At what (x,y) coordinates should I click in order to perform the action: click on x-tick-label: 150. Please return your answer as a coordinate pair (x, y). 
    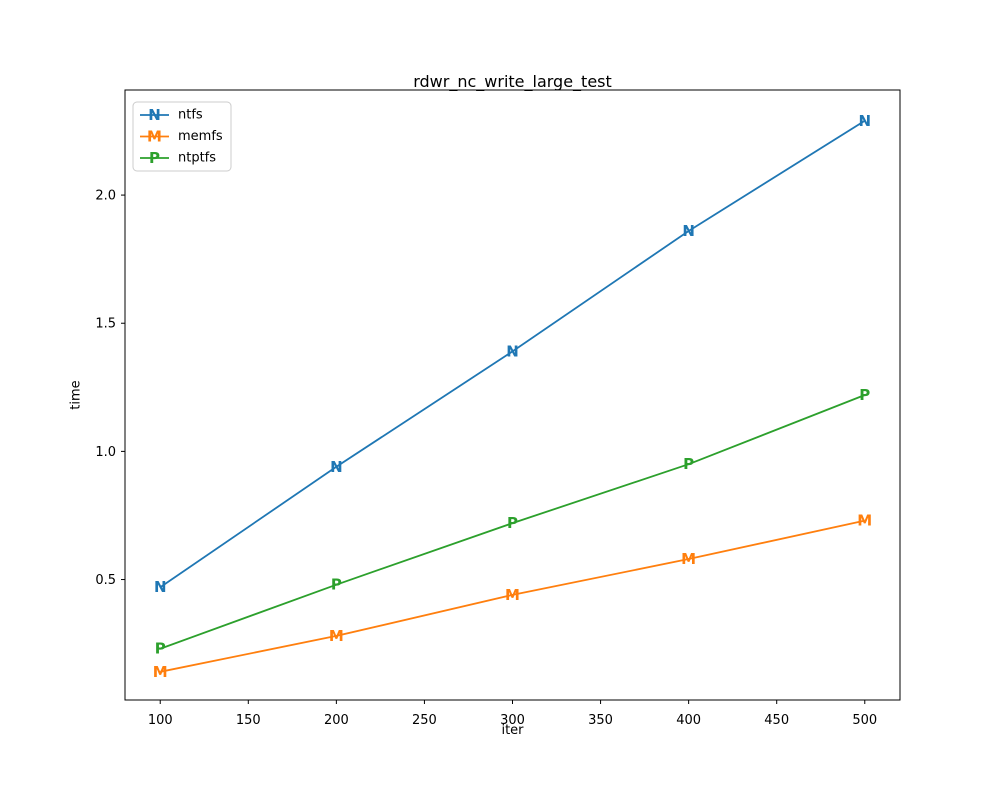
    Looking at the image, I should click on (248, 720).